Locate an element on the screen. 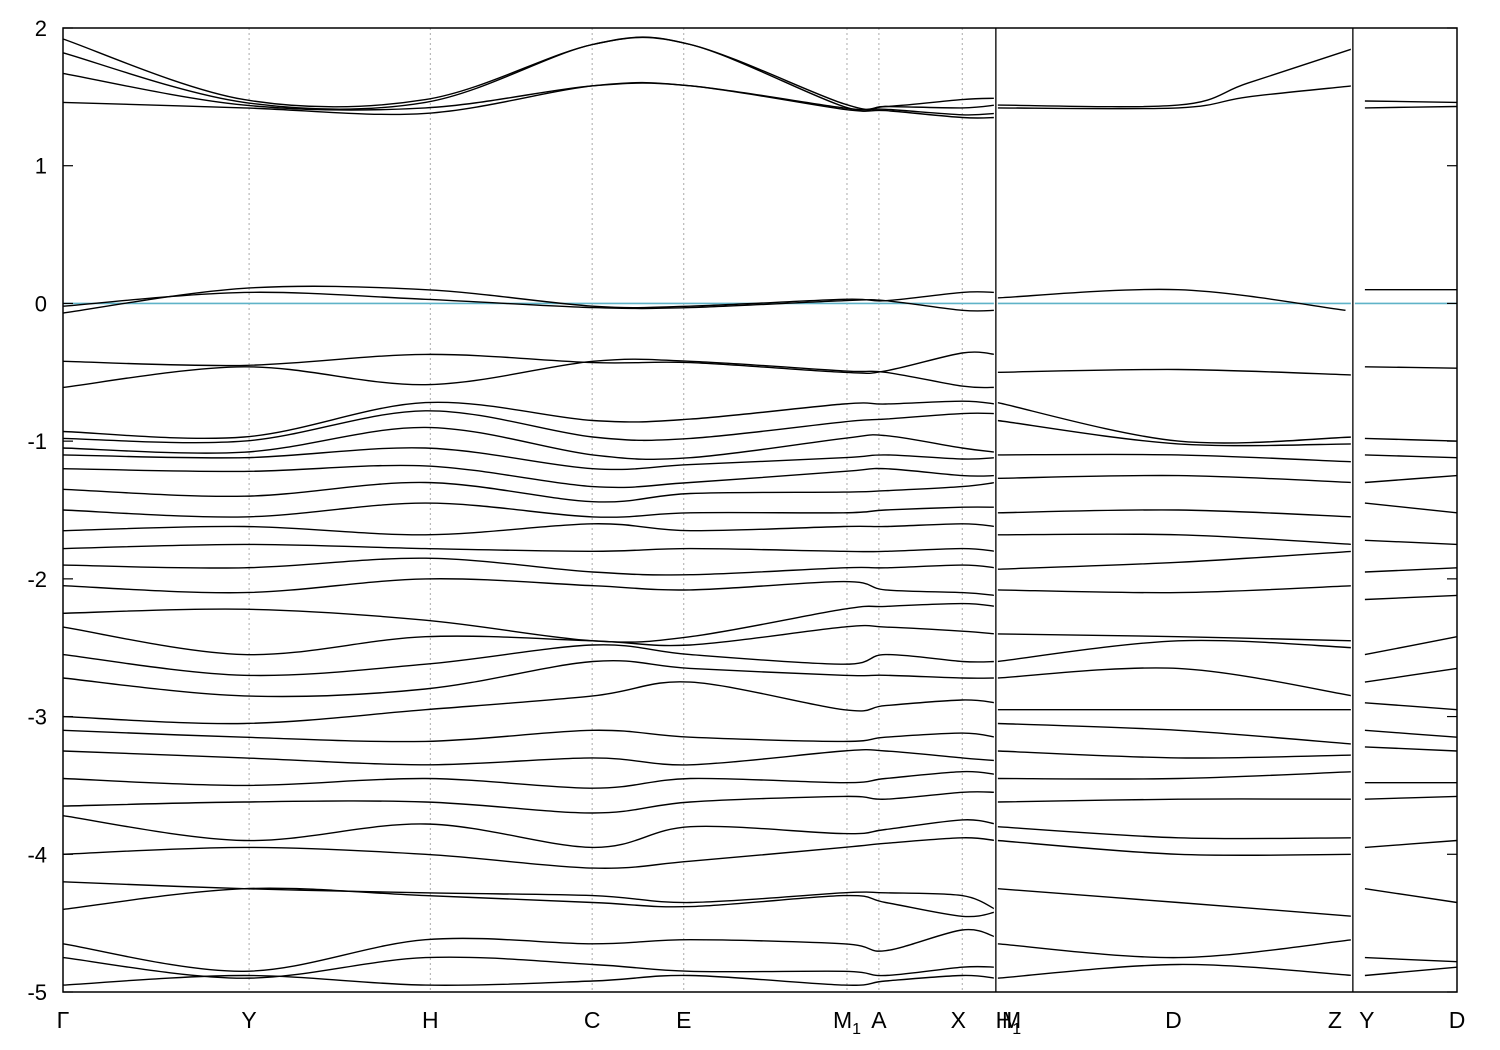 This screenshot has height=1050, width=1500. kpoint-label: H is located at coordinates (430, 1020).